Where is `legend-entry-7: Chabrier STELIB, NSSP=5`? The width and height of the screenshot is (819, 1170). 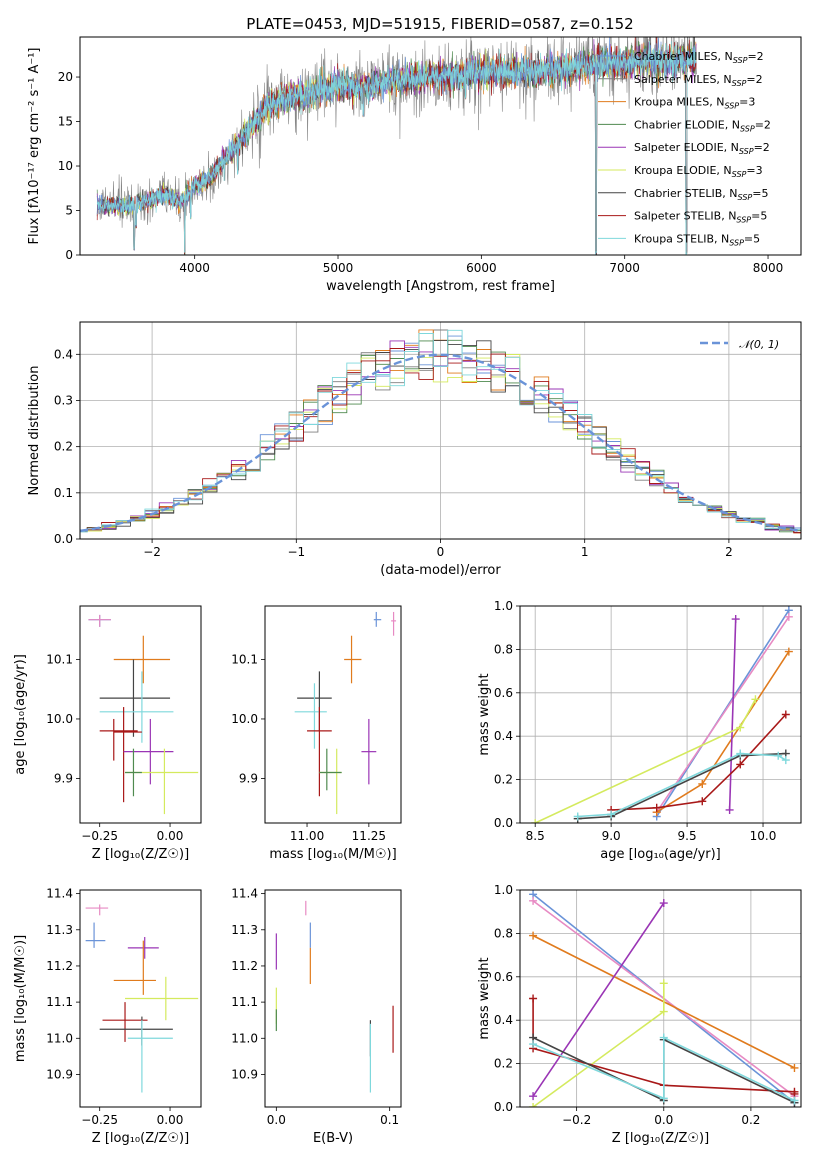
legend-entry-7: Chabrier STELIB, NSSP=5 is located at coordinates (701, 194).